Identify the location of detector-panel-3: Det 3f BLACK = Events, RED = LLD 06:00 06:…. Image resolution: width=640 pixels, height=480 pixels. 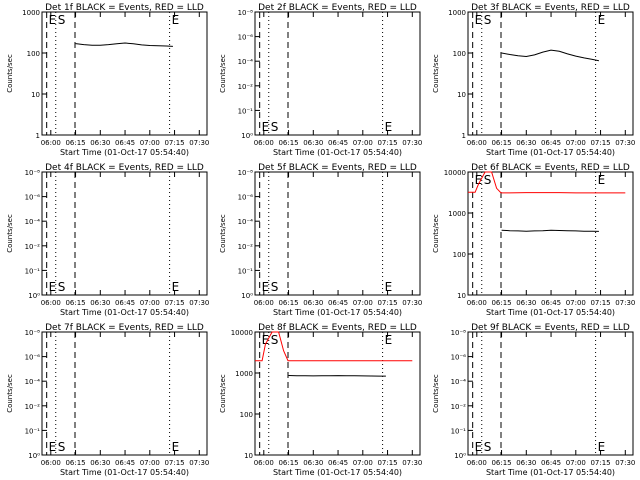
(533, 80).